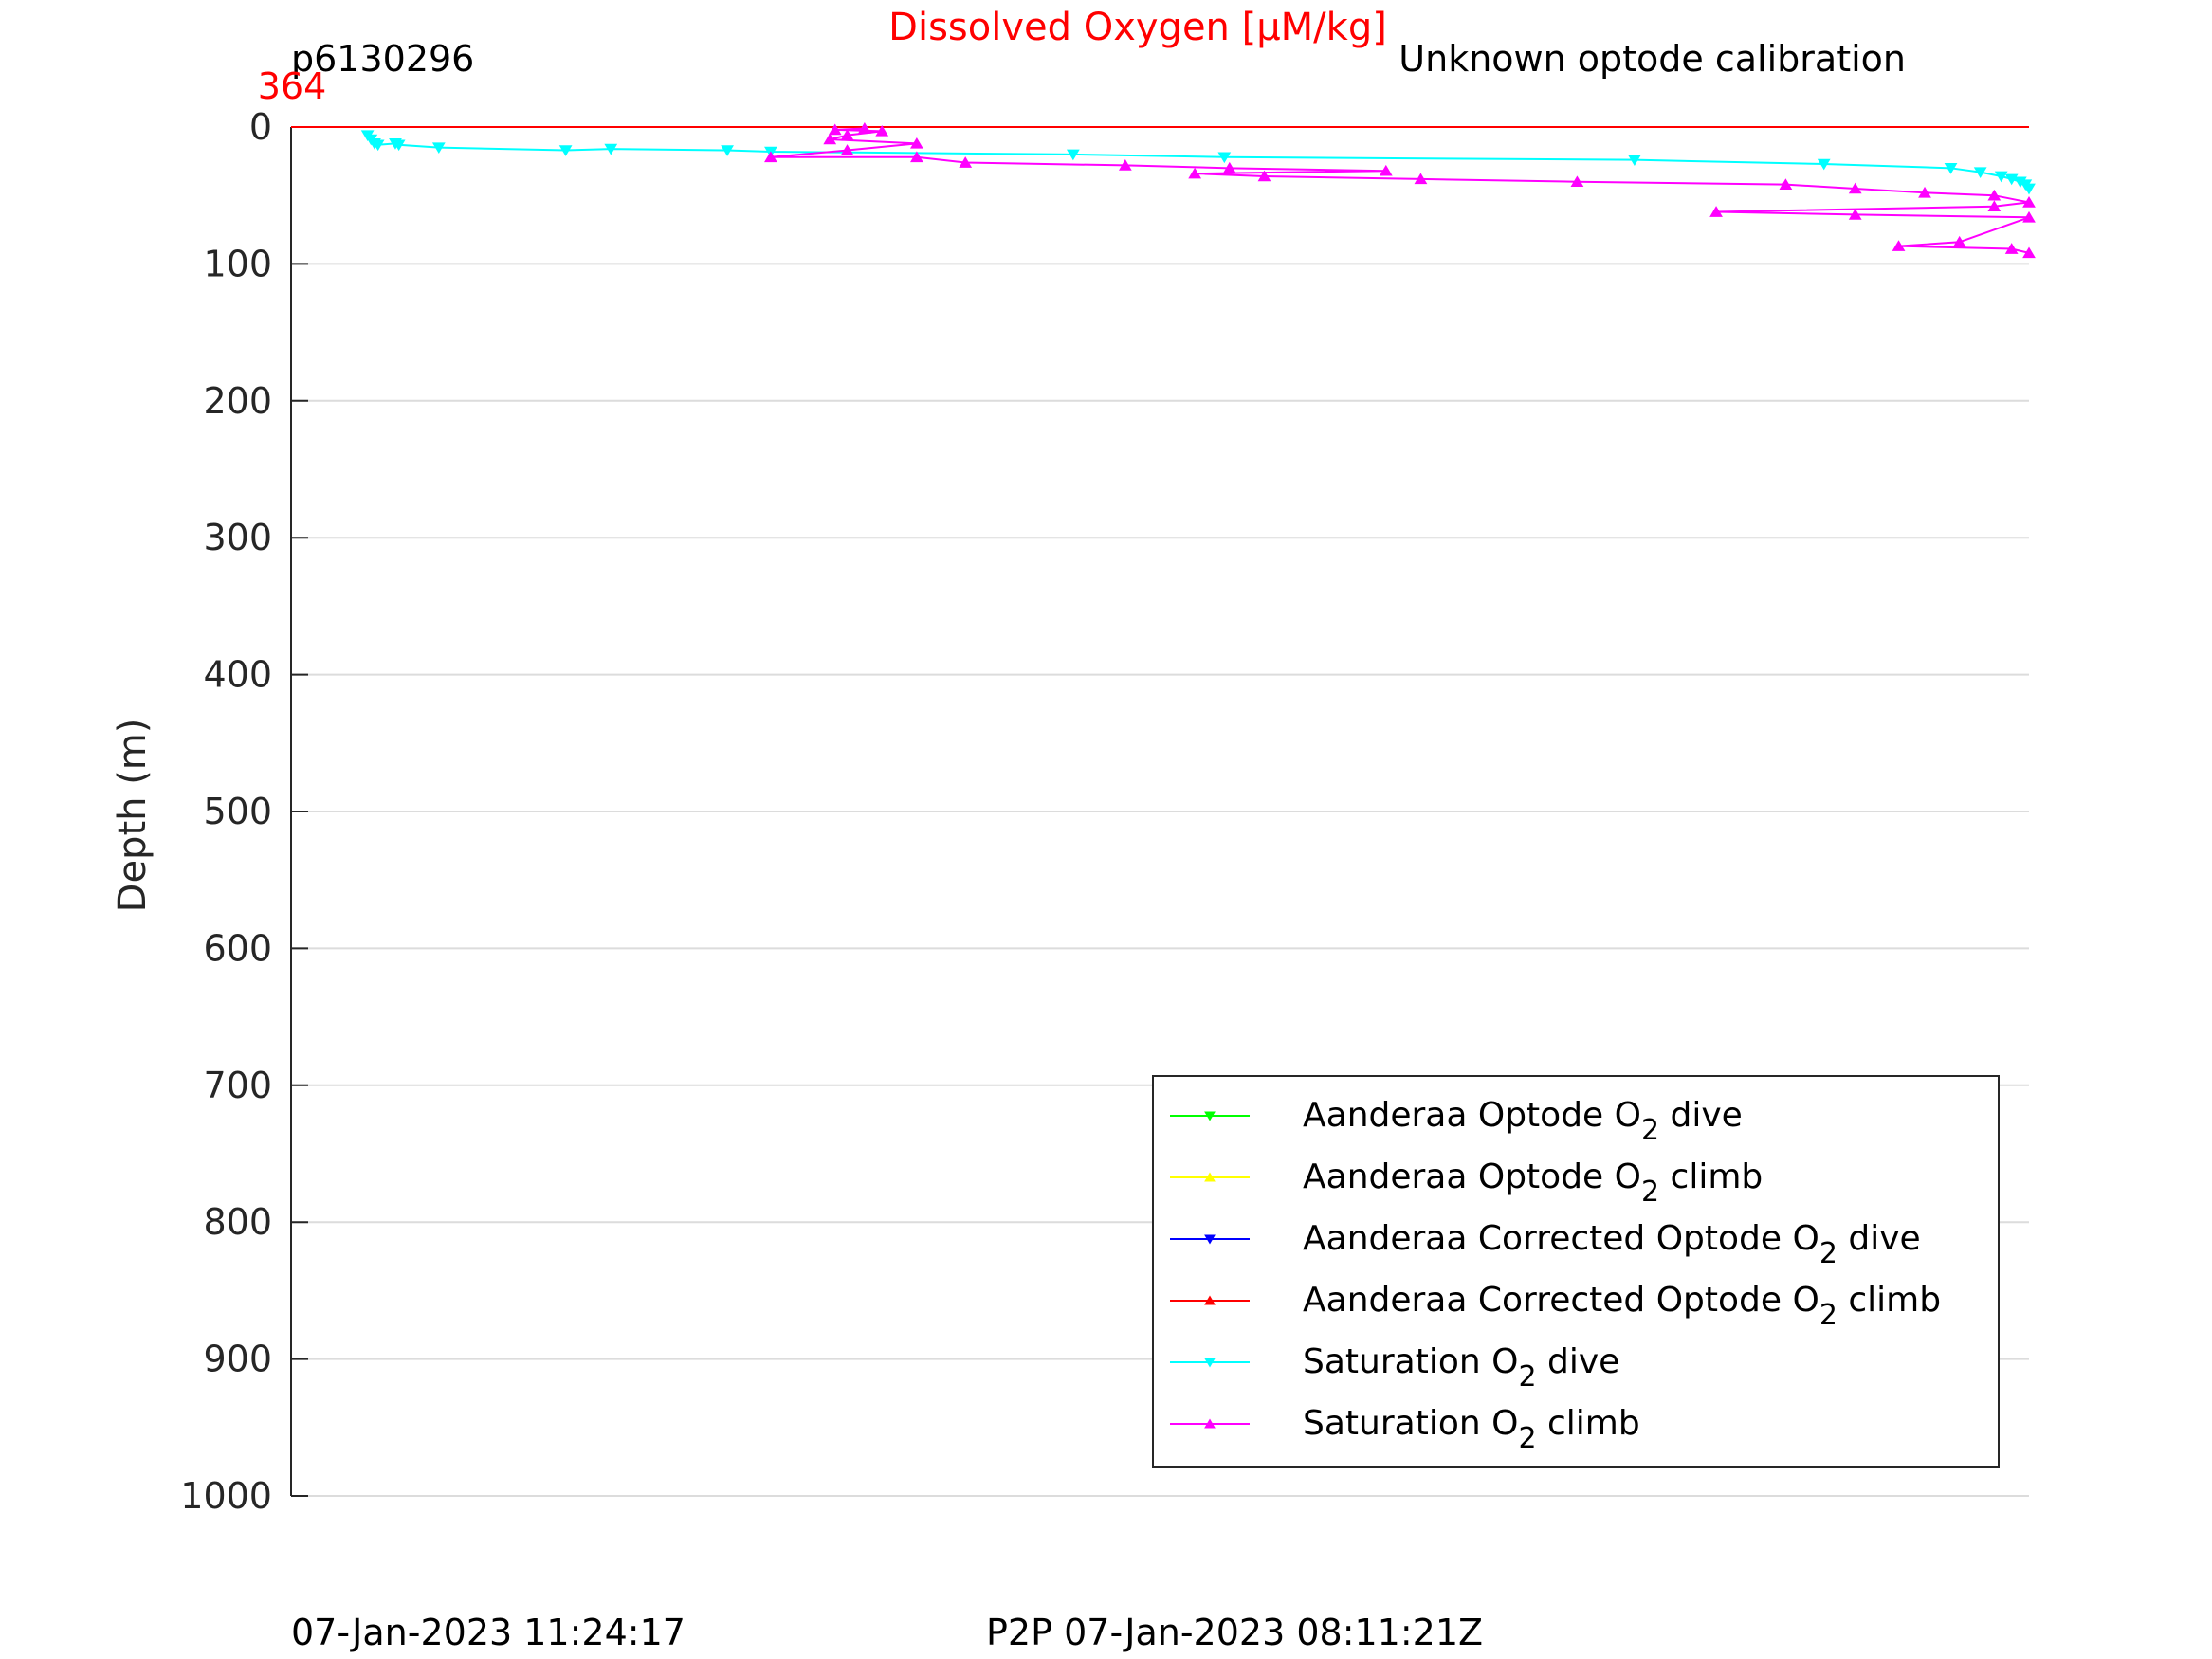  What do you see at coordinates (133, 816) in the screenshot?
I see `y-axis-label: Depth (m)` at bounding box center [133, 816].